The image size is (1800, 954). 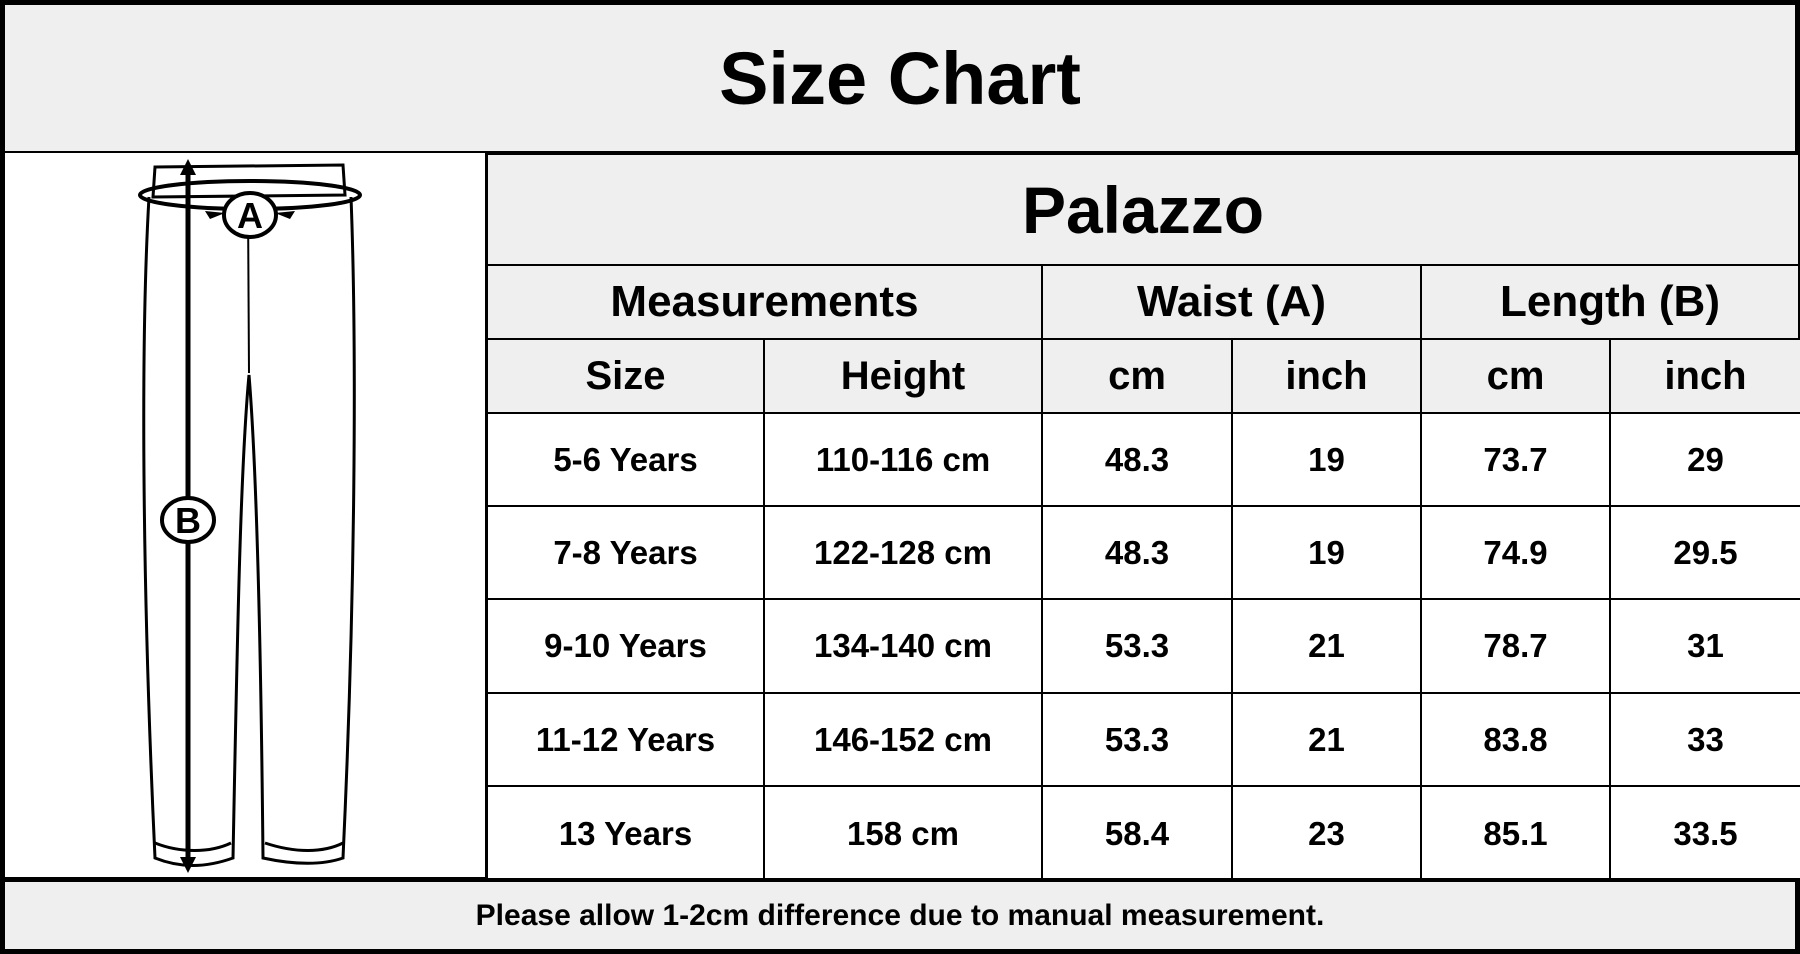 I want to click on waist-label-a: A, so click(x=250, y=215).